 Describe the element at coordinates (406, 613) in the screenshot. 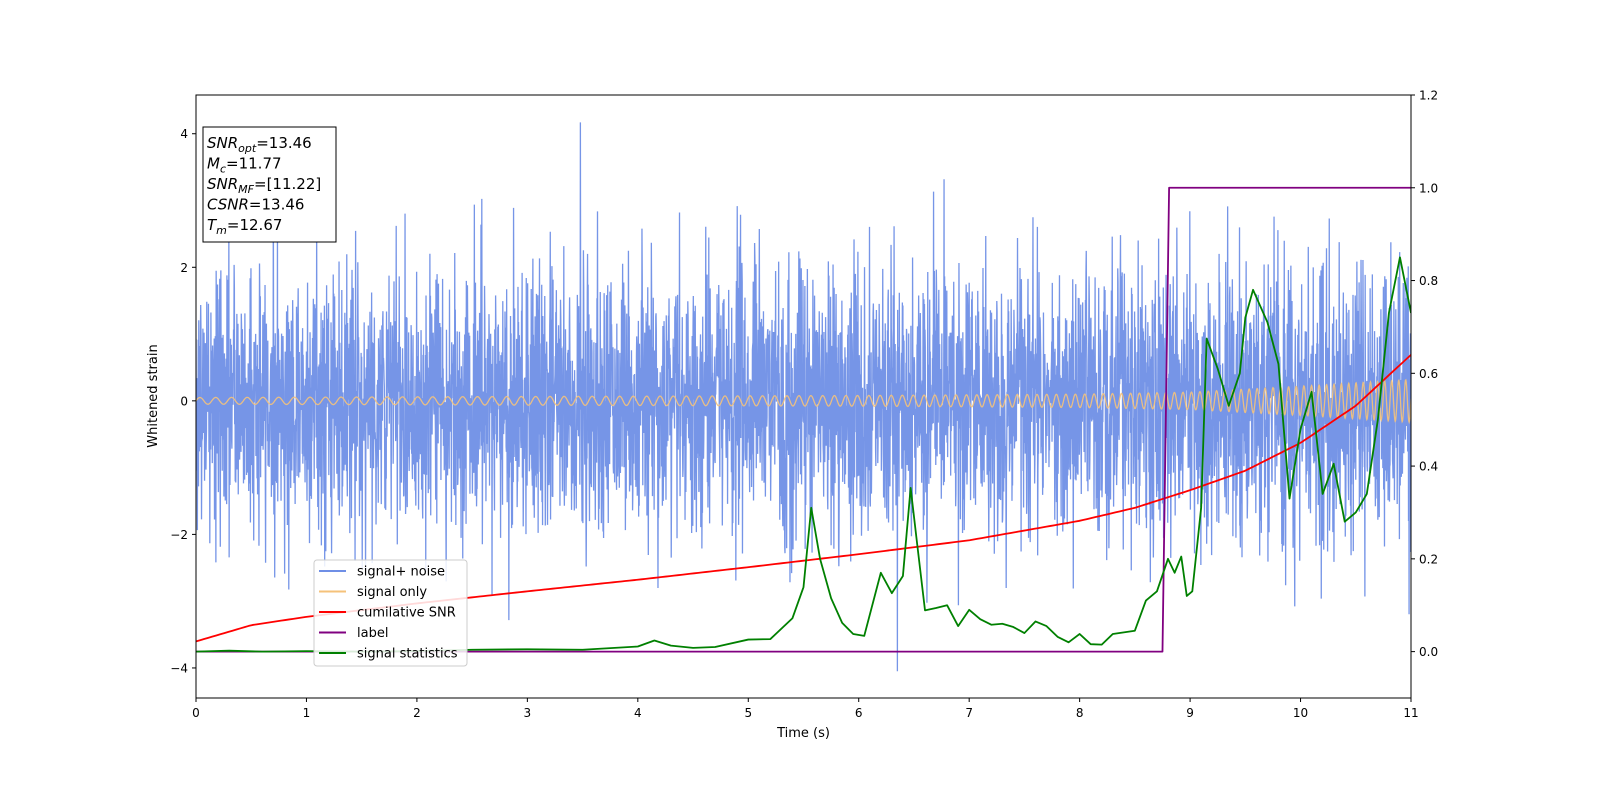

I see `legend-label-cumilative-snr: cumilative SNR` at that location.